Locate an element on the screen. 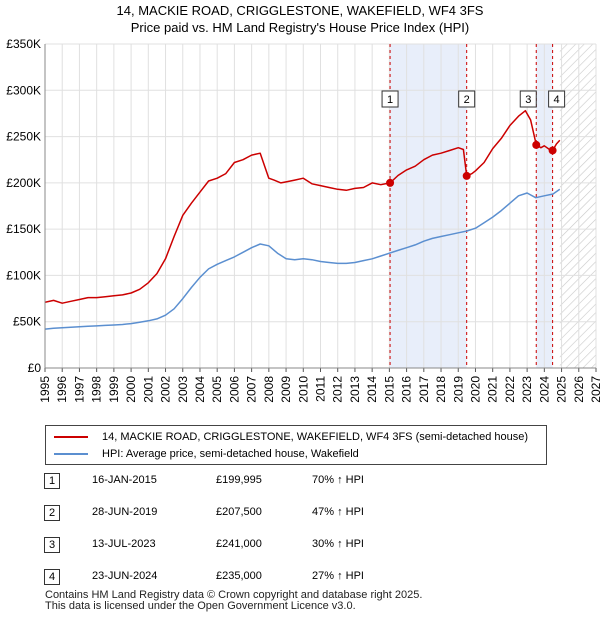 This screenshot has width=600, height=620. table-row: 4 23-JUN-2024 £235,000 27% ↑ HPI is located at coordinates (250, 579).